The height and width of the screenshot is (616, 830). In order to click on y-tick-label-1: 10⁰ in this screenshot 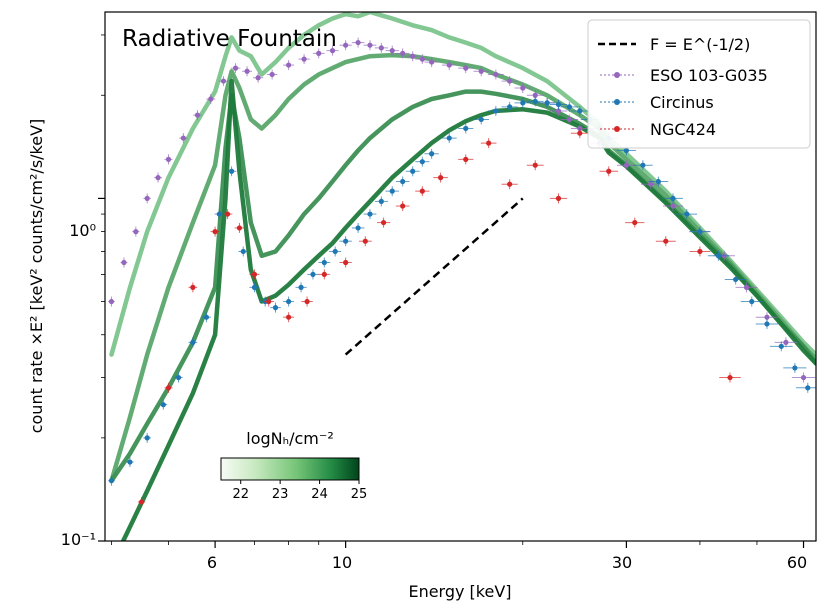, I will do `click(82, 230)`.